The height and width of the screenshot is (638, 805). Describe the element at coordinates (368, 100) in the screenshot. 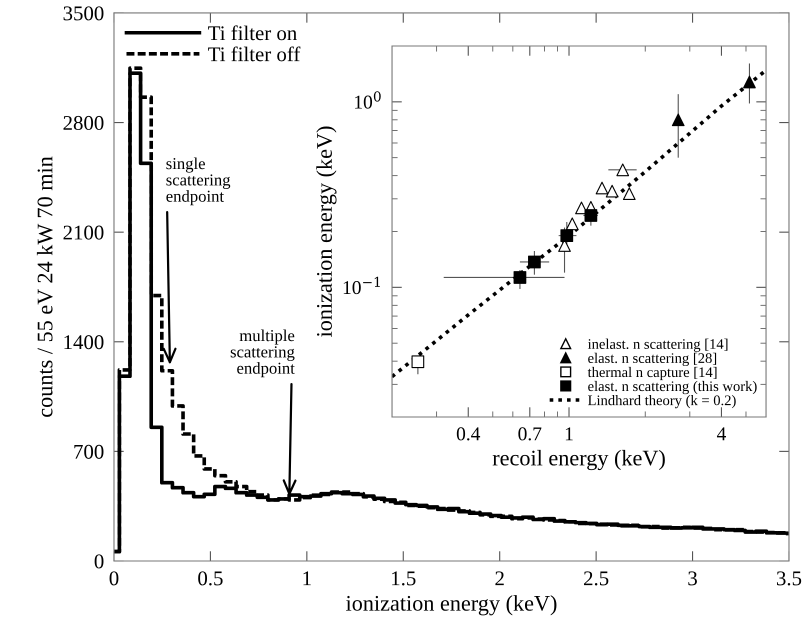

I see `y-tick-label: 10$^{0}$` at that location.